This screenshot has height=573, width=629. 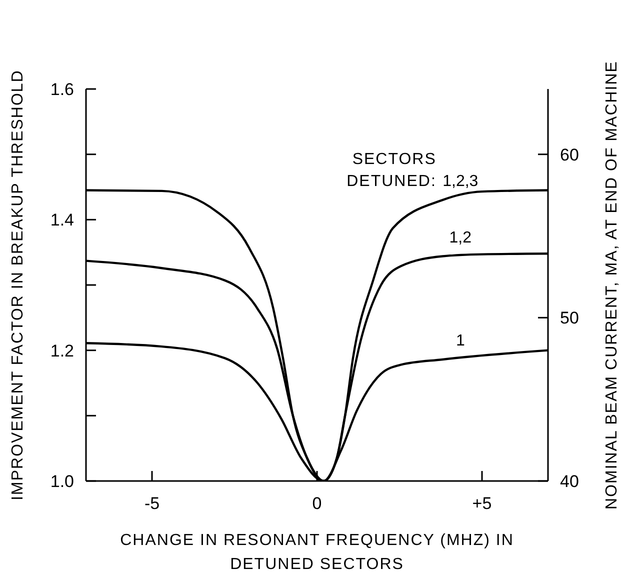 I want to click on y-axis-title: IMPROVEMENT FACTOR IN BREAKUP THRESHOLD, so click(x=18, y=285).